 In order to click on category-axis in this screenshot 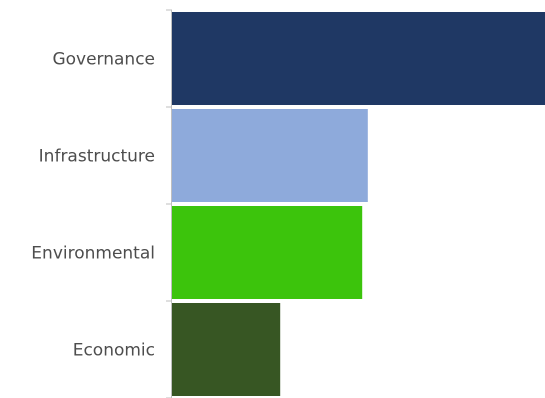, I will do `click(169, 203)`.